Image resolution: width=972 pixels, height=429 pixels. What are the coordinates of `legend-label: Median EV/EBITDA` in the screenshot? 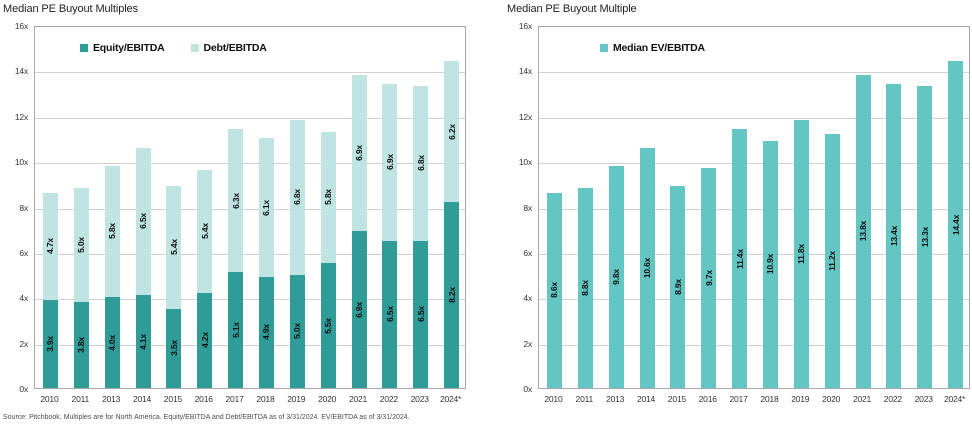 It's located at (659, 48).